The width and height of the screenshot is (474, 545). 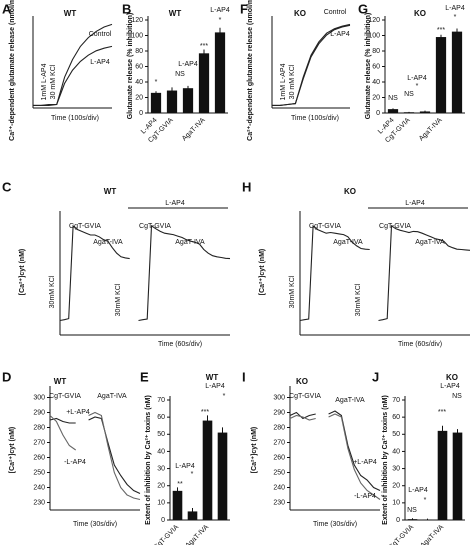 I want to click on annotation: **, so click(x=180, y=484).